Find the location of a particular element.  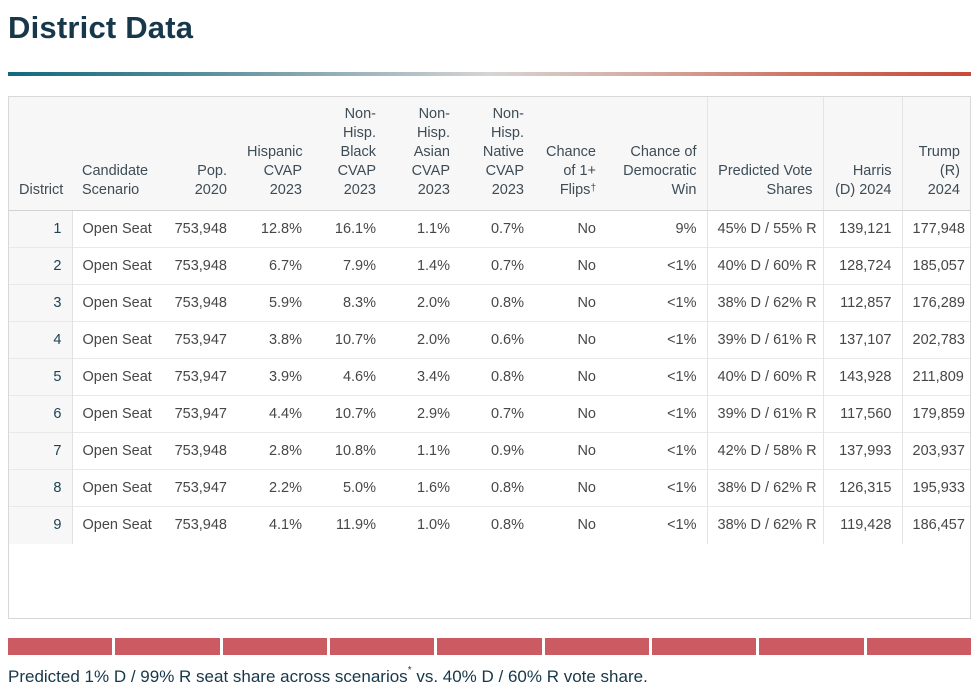

harris-votes-cell: 143,928 is located at coordinates (862, 377).